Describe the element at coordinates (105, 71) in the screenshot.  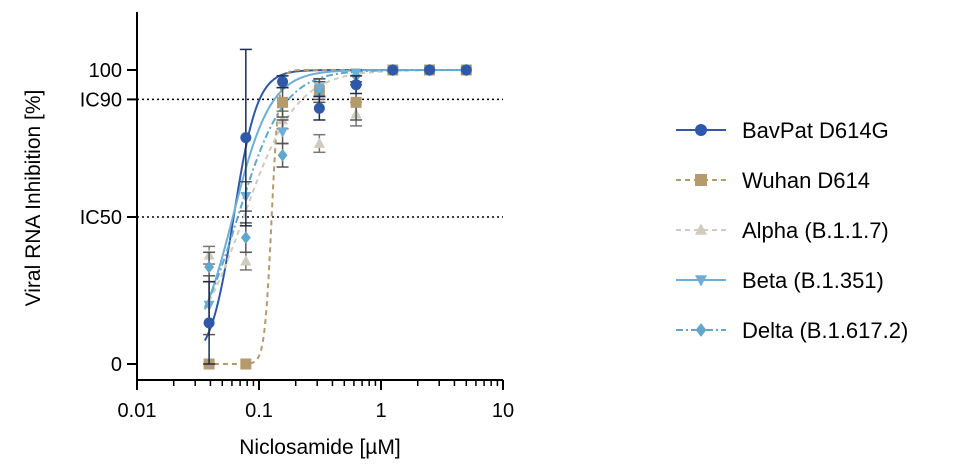
I see `y-tick-label: 100` at that location.